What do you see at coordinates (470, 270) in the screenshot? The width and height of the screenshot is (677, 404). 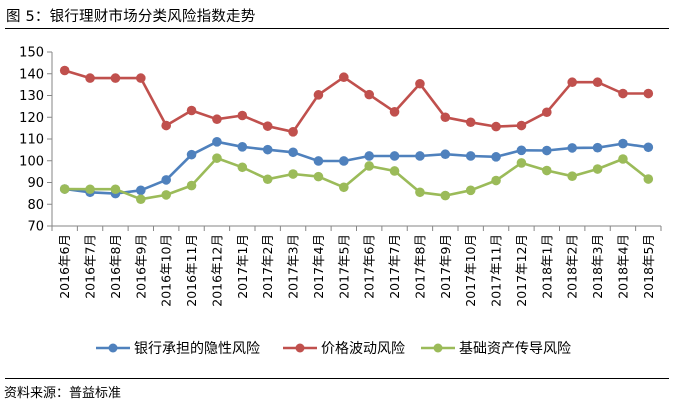 I see `x-tick-label: 2017年10月` at bounding box center [470, 270].